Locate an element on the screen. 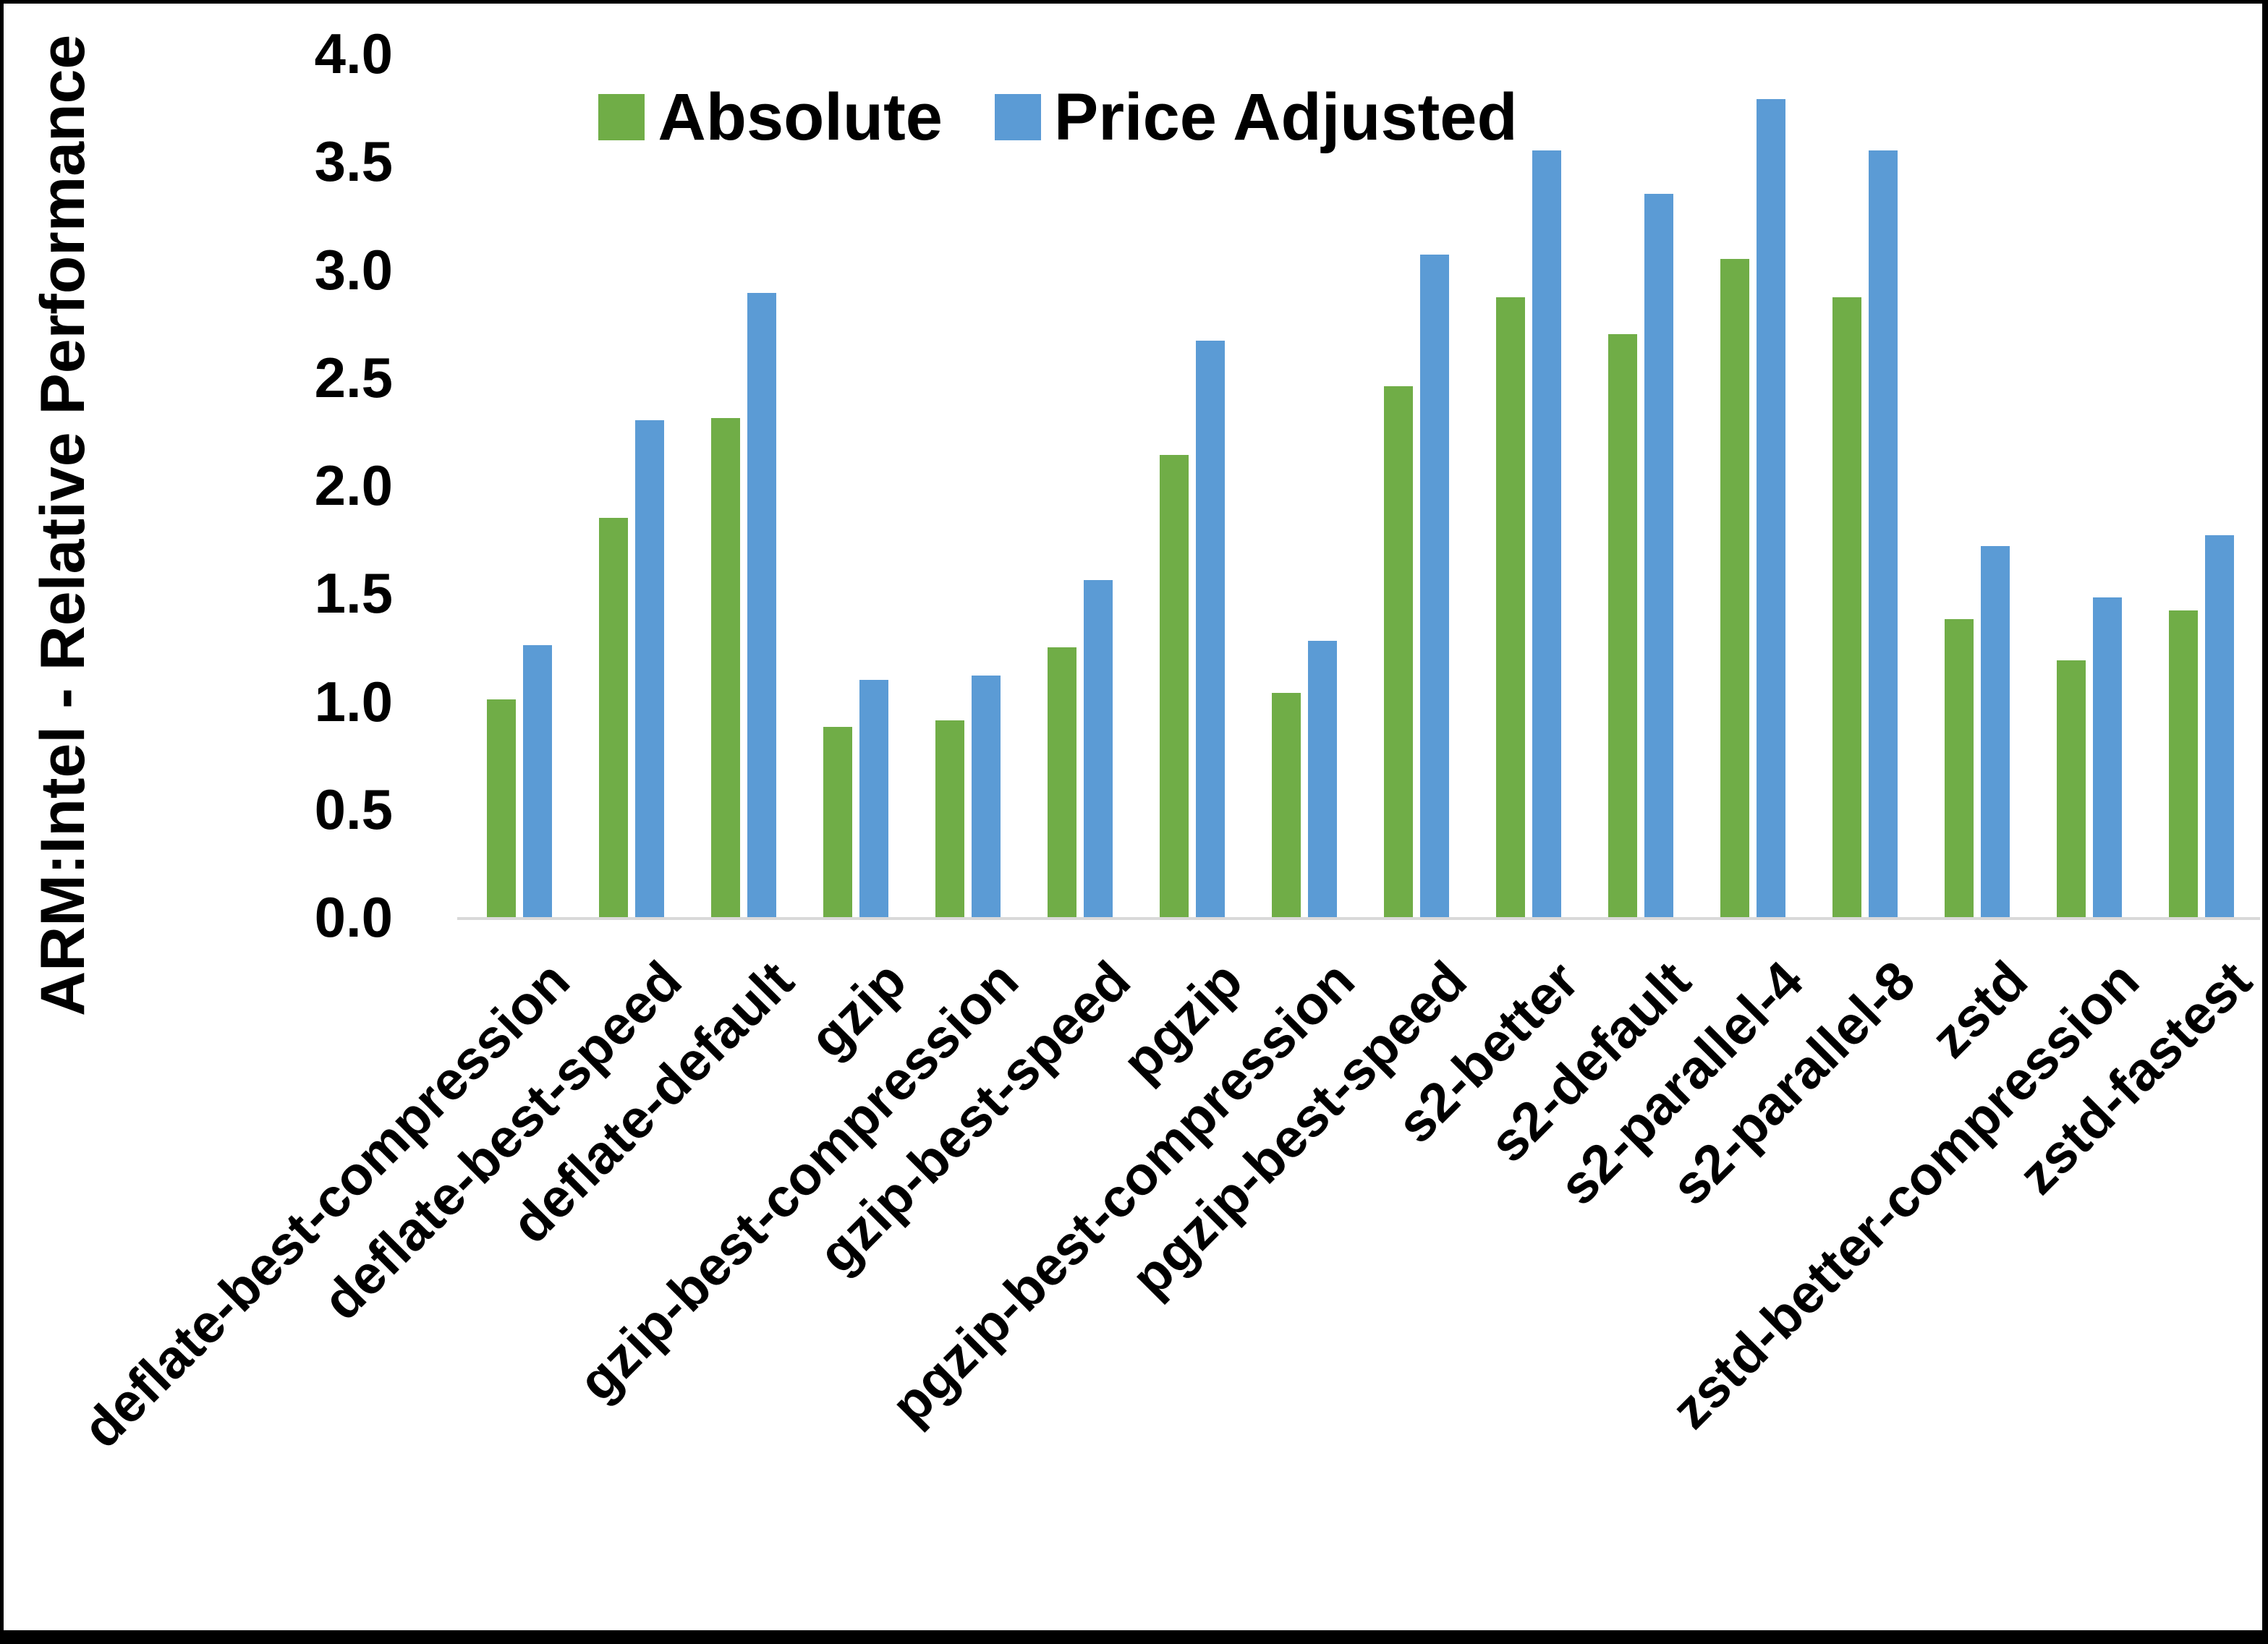 This screenshot has height=1644, width=2268. bar-absolute-gzip-best-compression is located at coordinates (949, 818).